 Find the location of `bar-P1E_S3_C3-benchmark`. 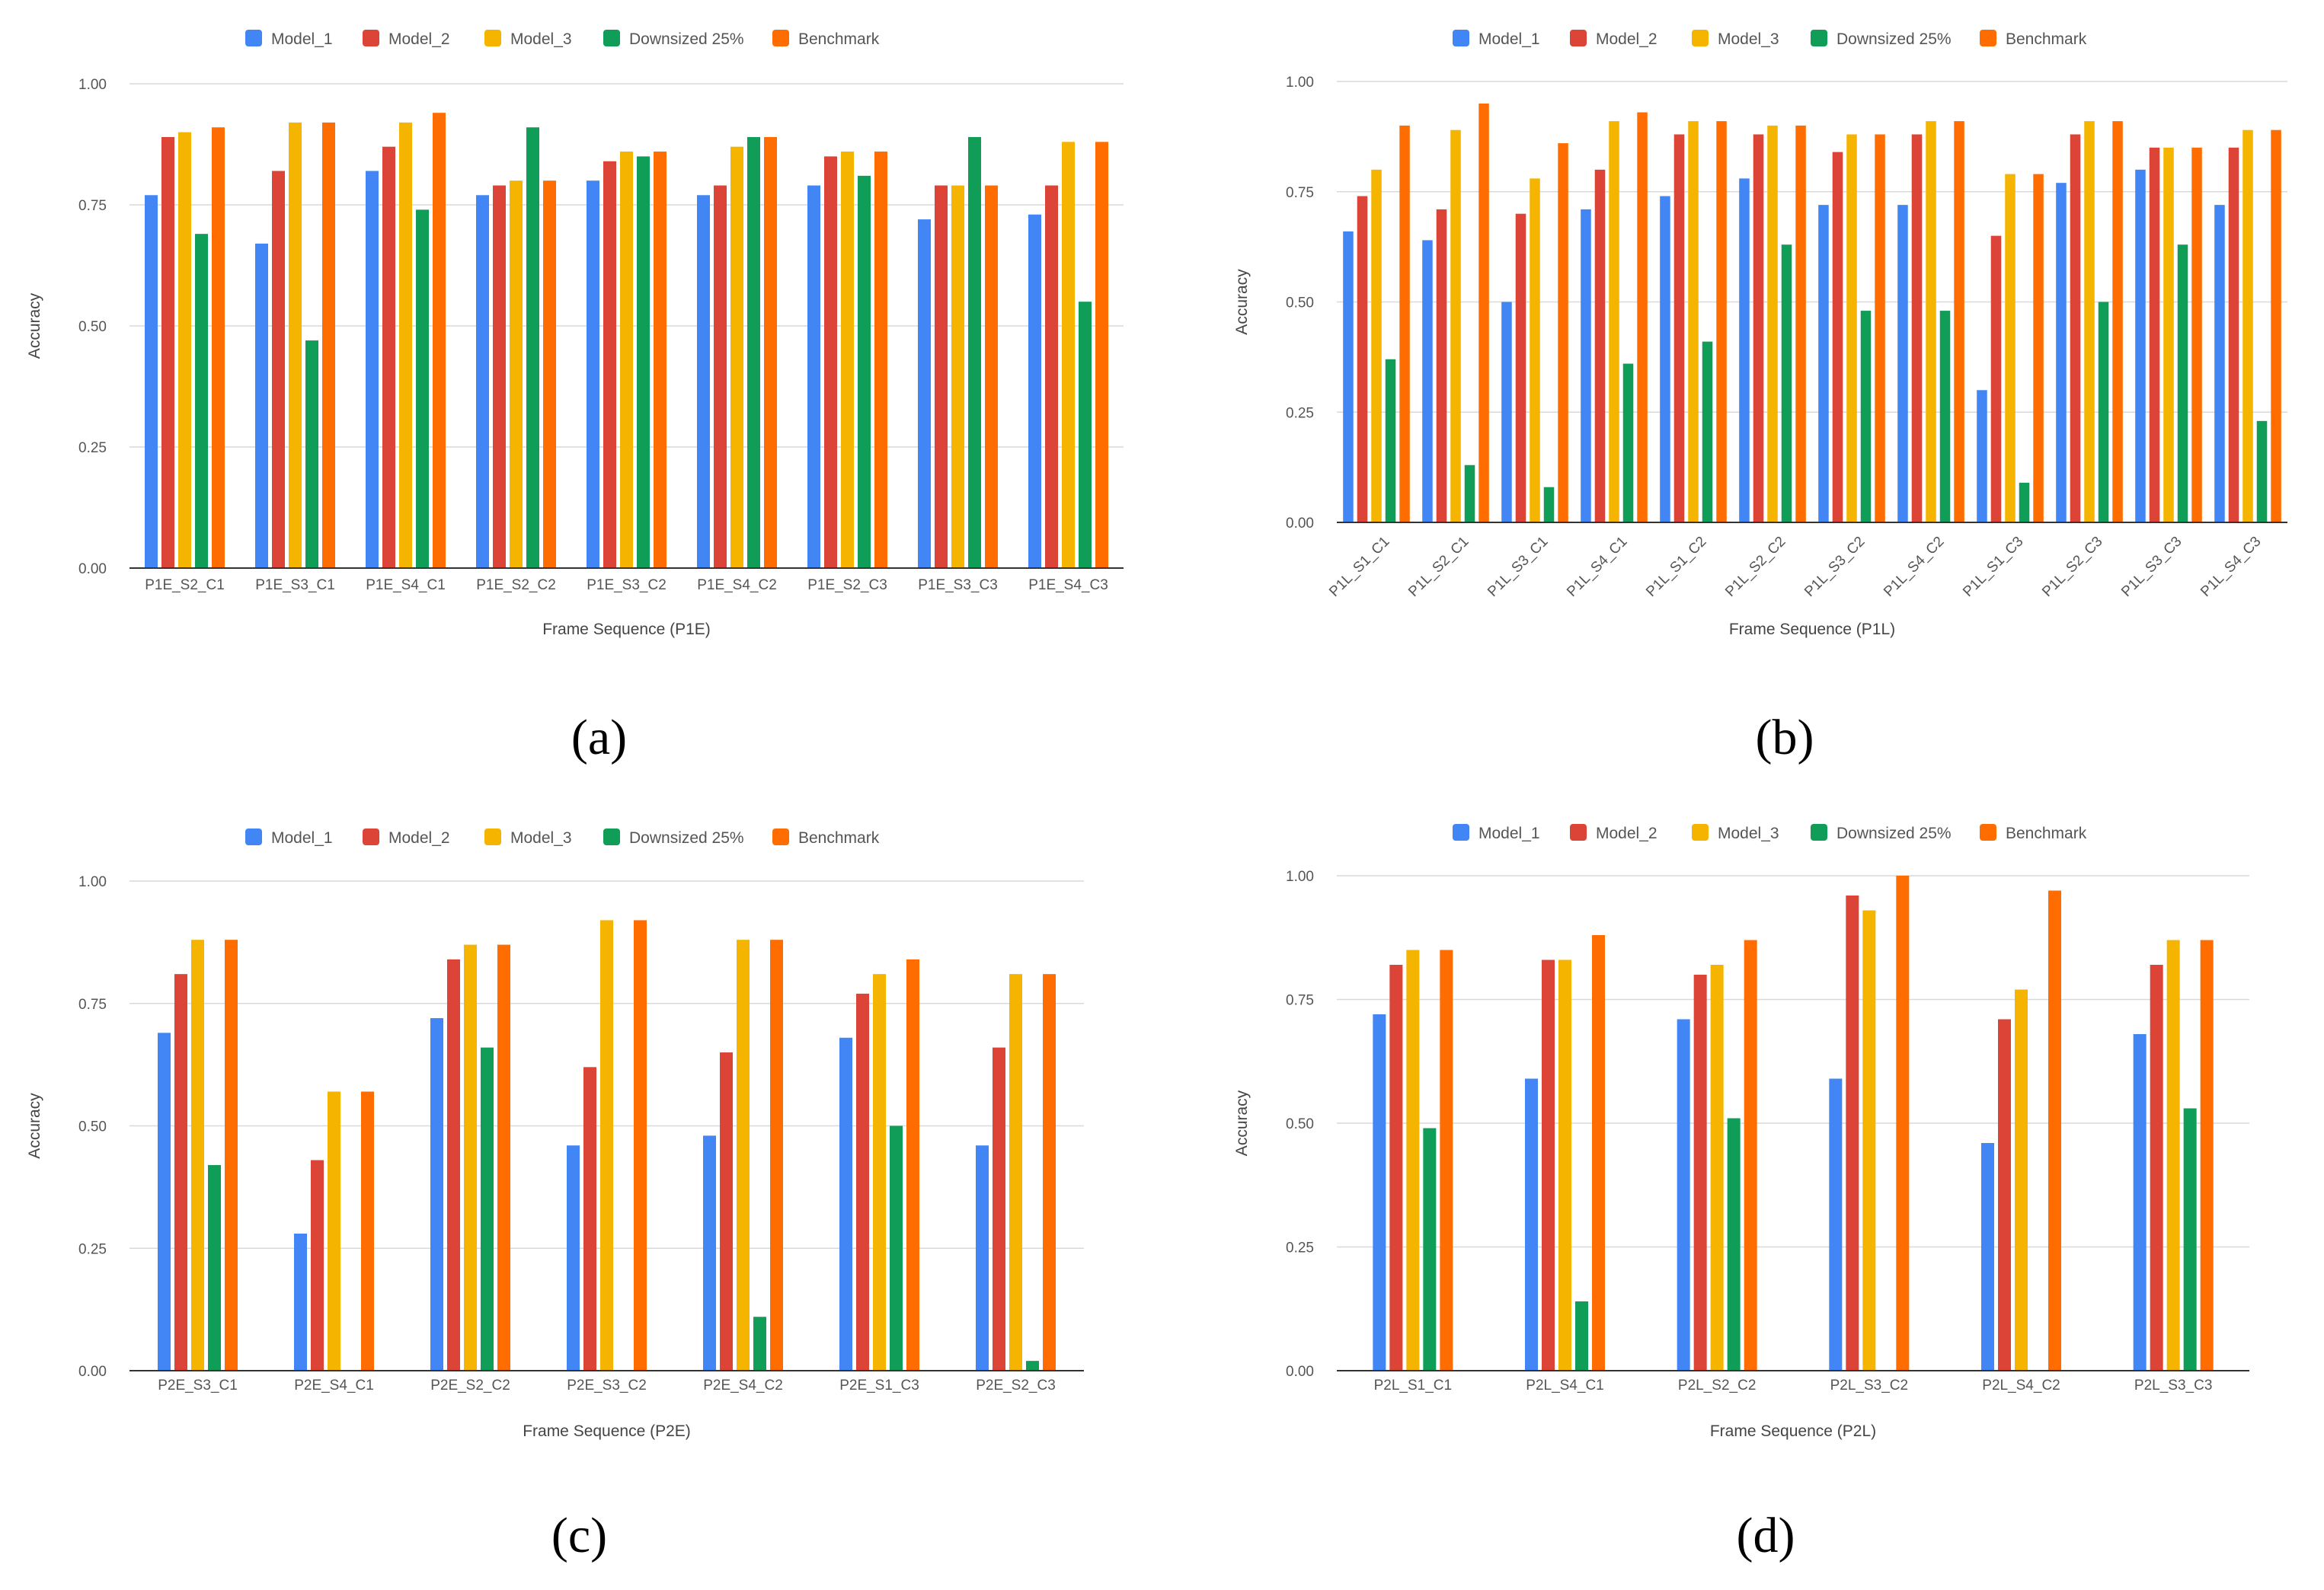

bar-P1E_S3_C3-benchmark is located at coordinates (991, 376).